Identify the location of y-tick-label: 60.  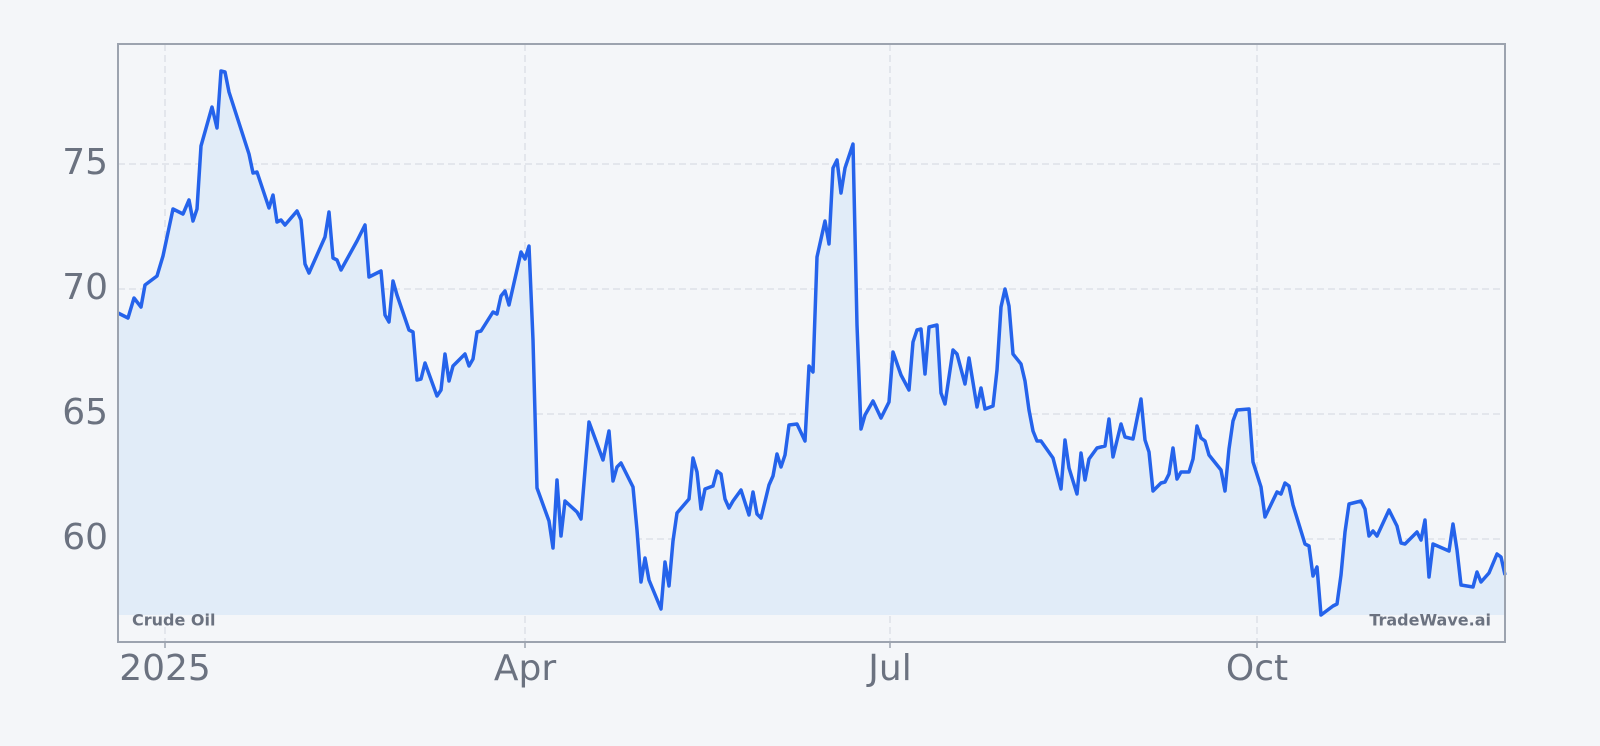
(85, 537).